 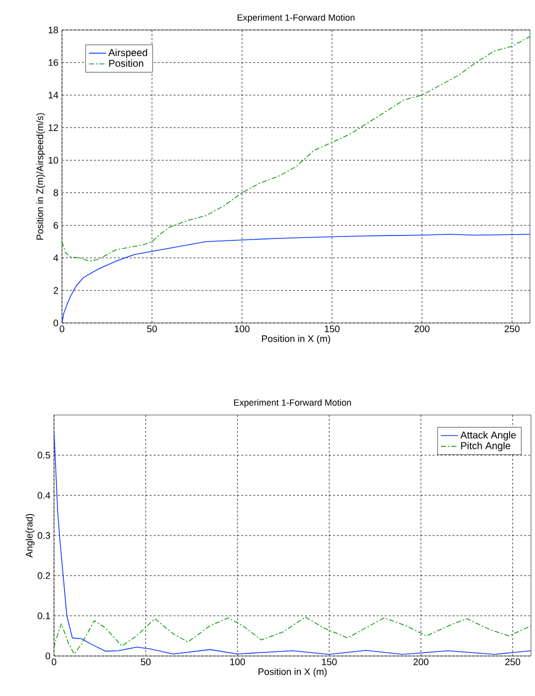 I want to click on y-tick-label: 0.3, so click(x=44, y=535).